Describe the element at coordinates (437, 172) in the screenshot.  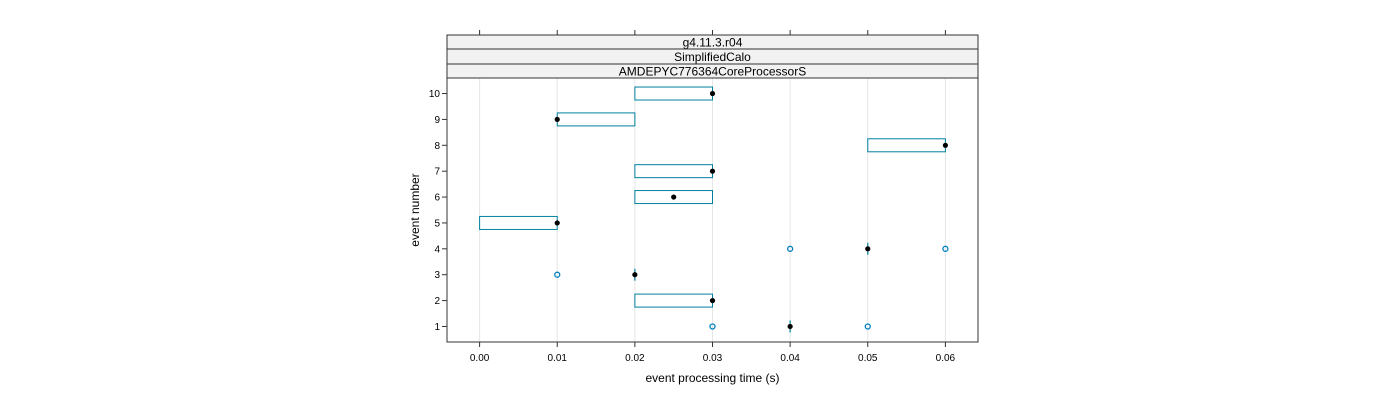
I see `y-tick-label: 7` at that location.